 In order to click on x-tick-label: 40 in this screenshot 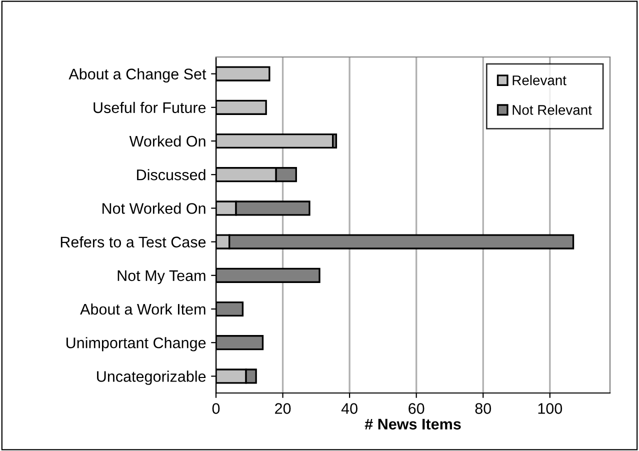, I will do `click(349, 408)`.